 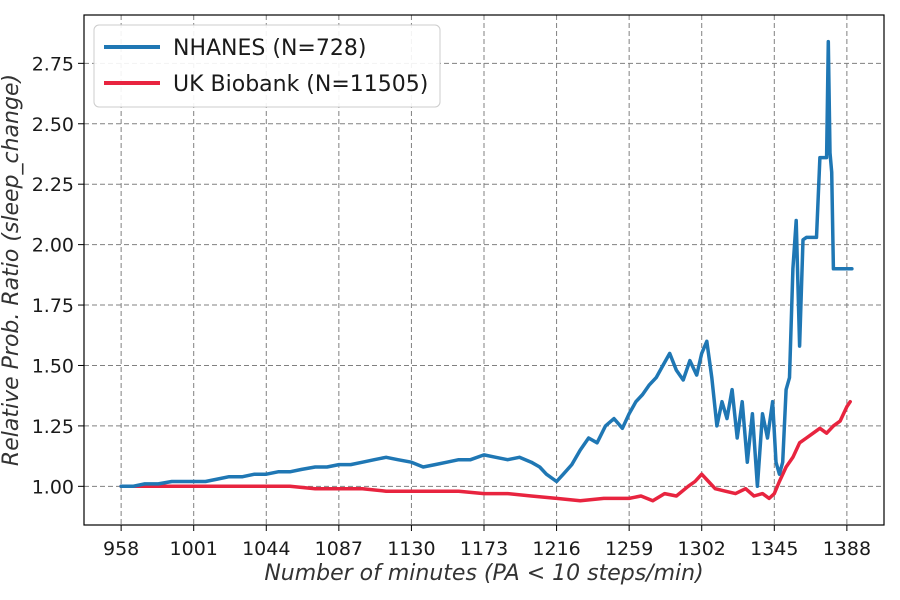 What do you see at coordinates (702, 549) in the screenshot?
I see `x-tick-label: 1302` at bounding box center [702, 549].